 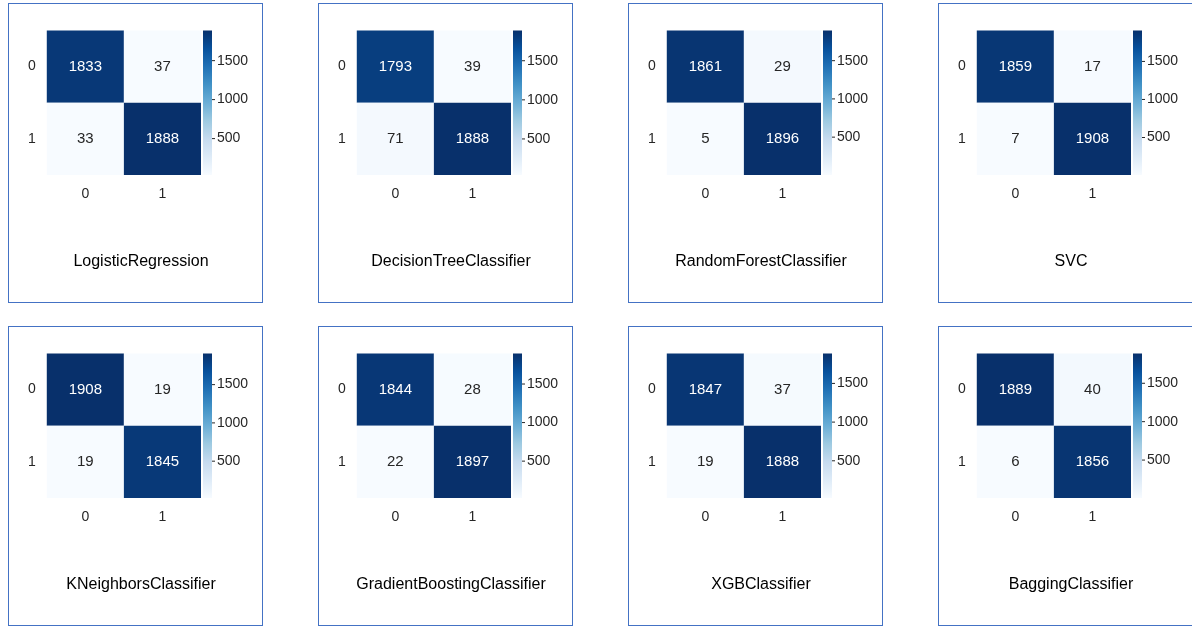 What do you see at coordinates (85, 65) in the screenshot?
I see `data-label: 1833` at bounding box center [85, 65].